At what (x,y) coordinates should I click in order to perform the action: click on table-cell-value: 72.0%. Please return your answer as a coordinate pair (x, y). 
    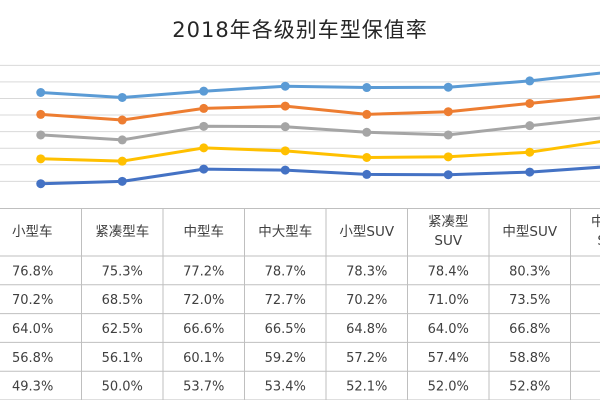
    Looking at the image, I should click on (203, 300).